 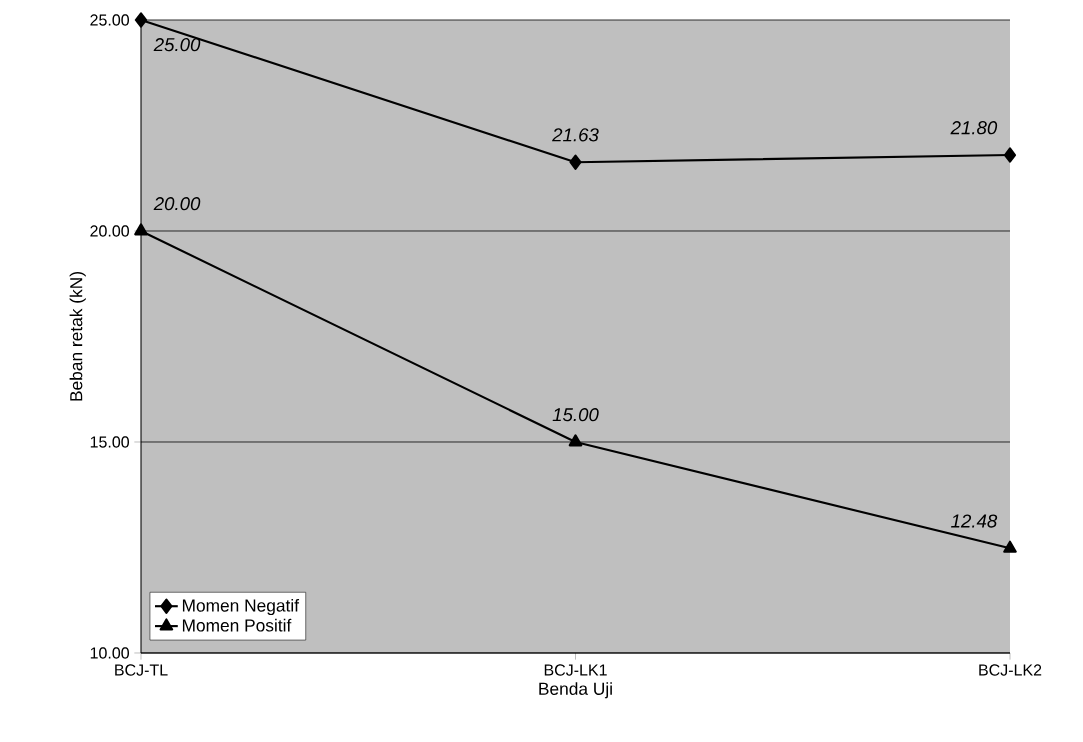 What do you see at coordinates (241, 607) in the screenshot?
I see `legend-label: Momen Negatif` at bounding box center [241, 607].